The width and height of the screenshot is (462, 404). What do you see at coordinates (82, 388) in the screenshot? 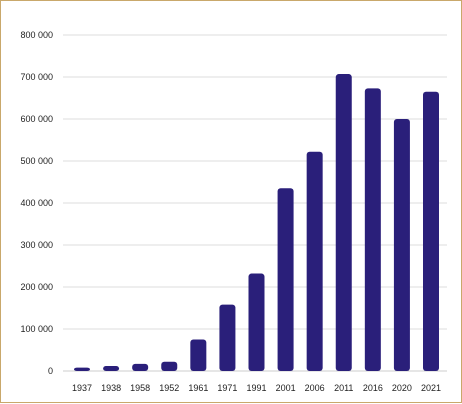
I see `x-tick-label: 1937` at bounding box center [82, 388].